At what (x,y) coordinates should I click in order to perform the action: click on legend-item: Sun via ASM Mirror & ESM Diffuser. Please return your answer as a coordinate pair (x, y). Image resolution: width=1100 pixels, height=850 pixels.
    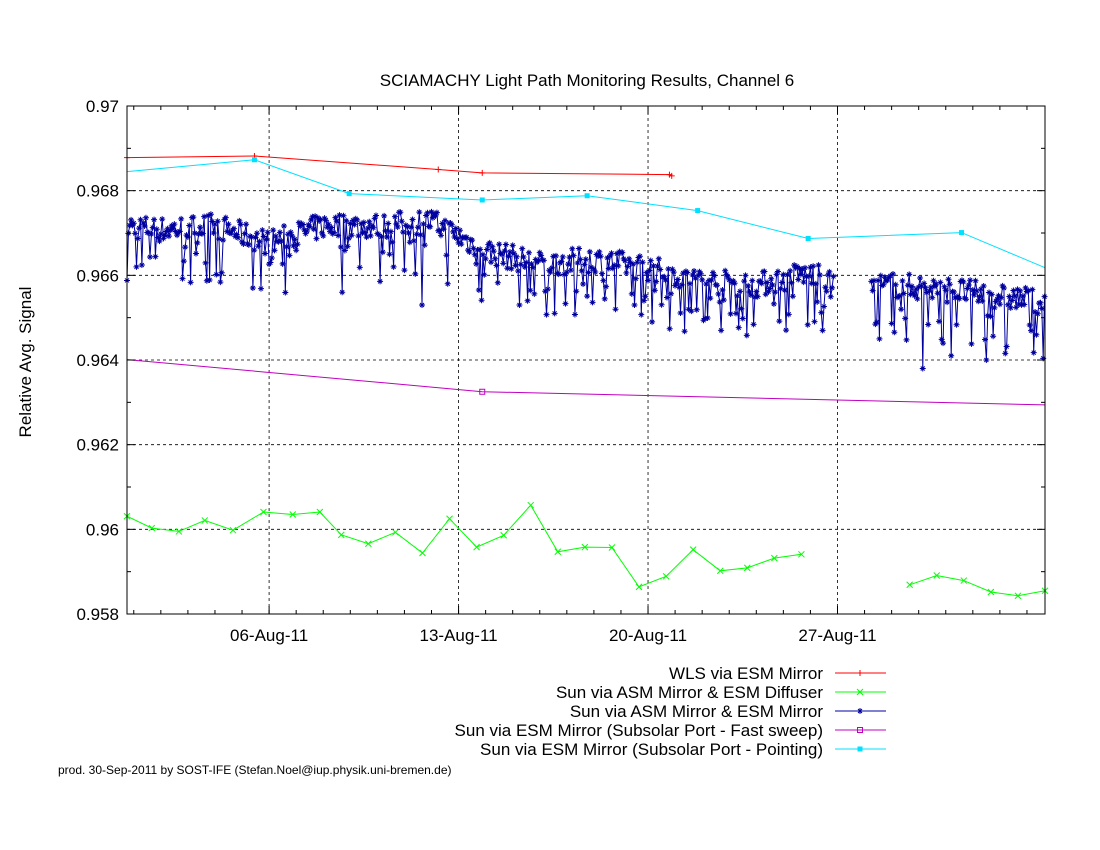
    Looking at the image, I should click on (721, 692).